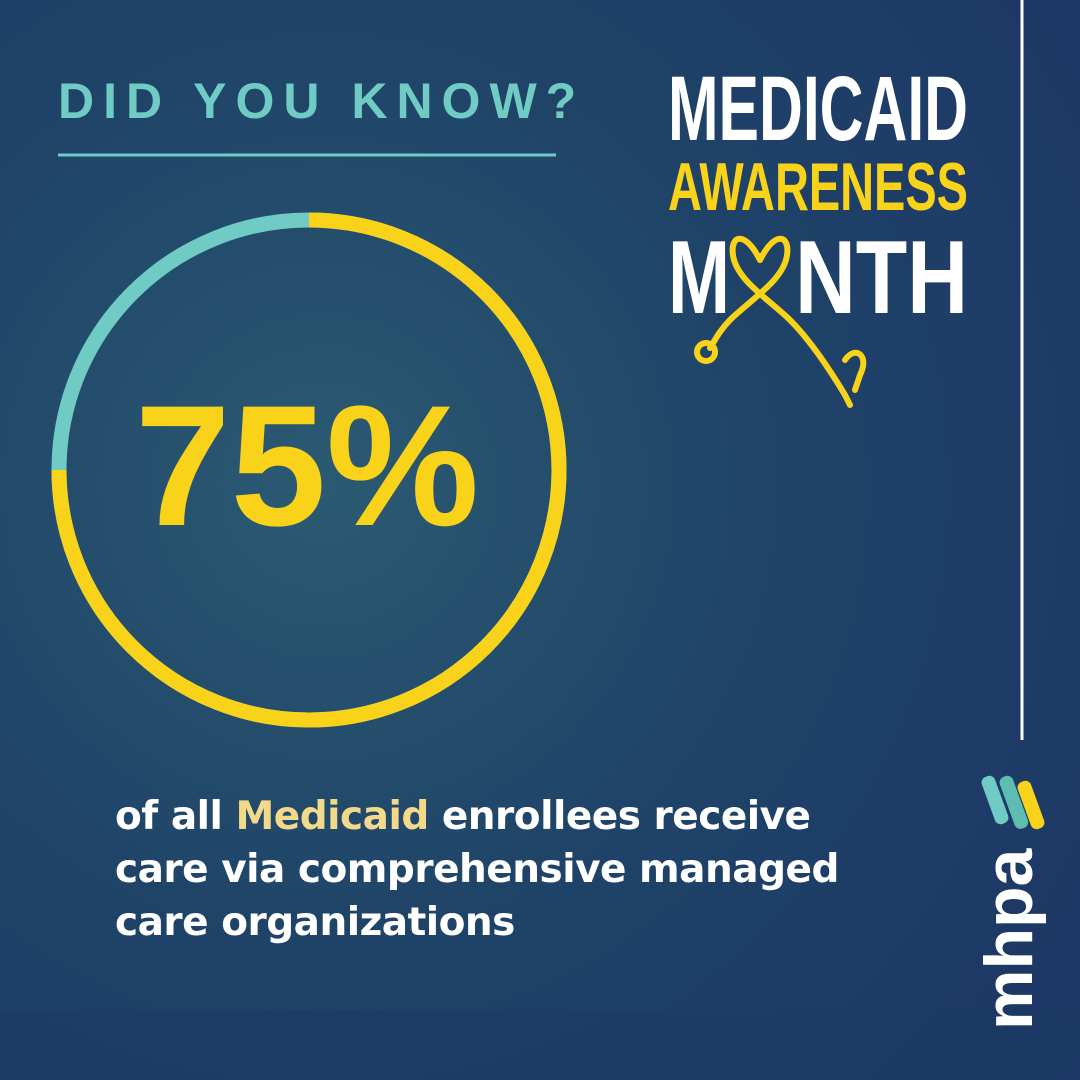  I want to click on heart-stethoscope, so click(780, 321).